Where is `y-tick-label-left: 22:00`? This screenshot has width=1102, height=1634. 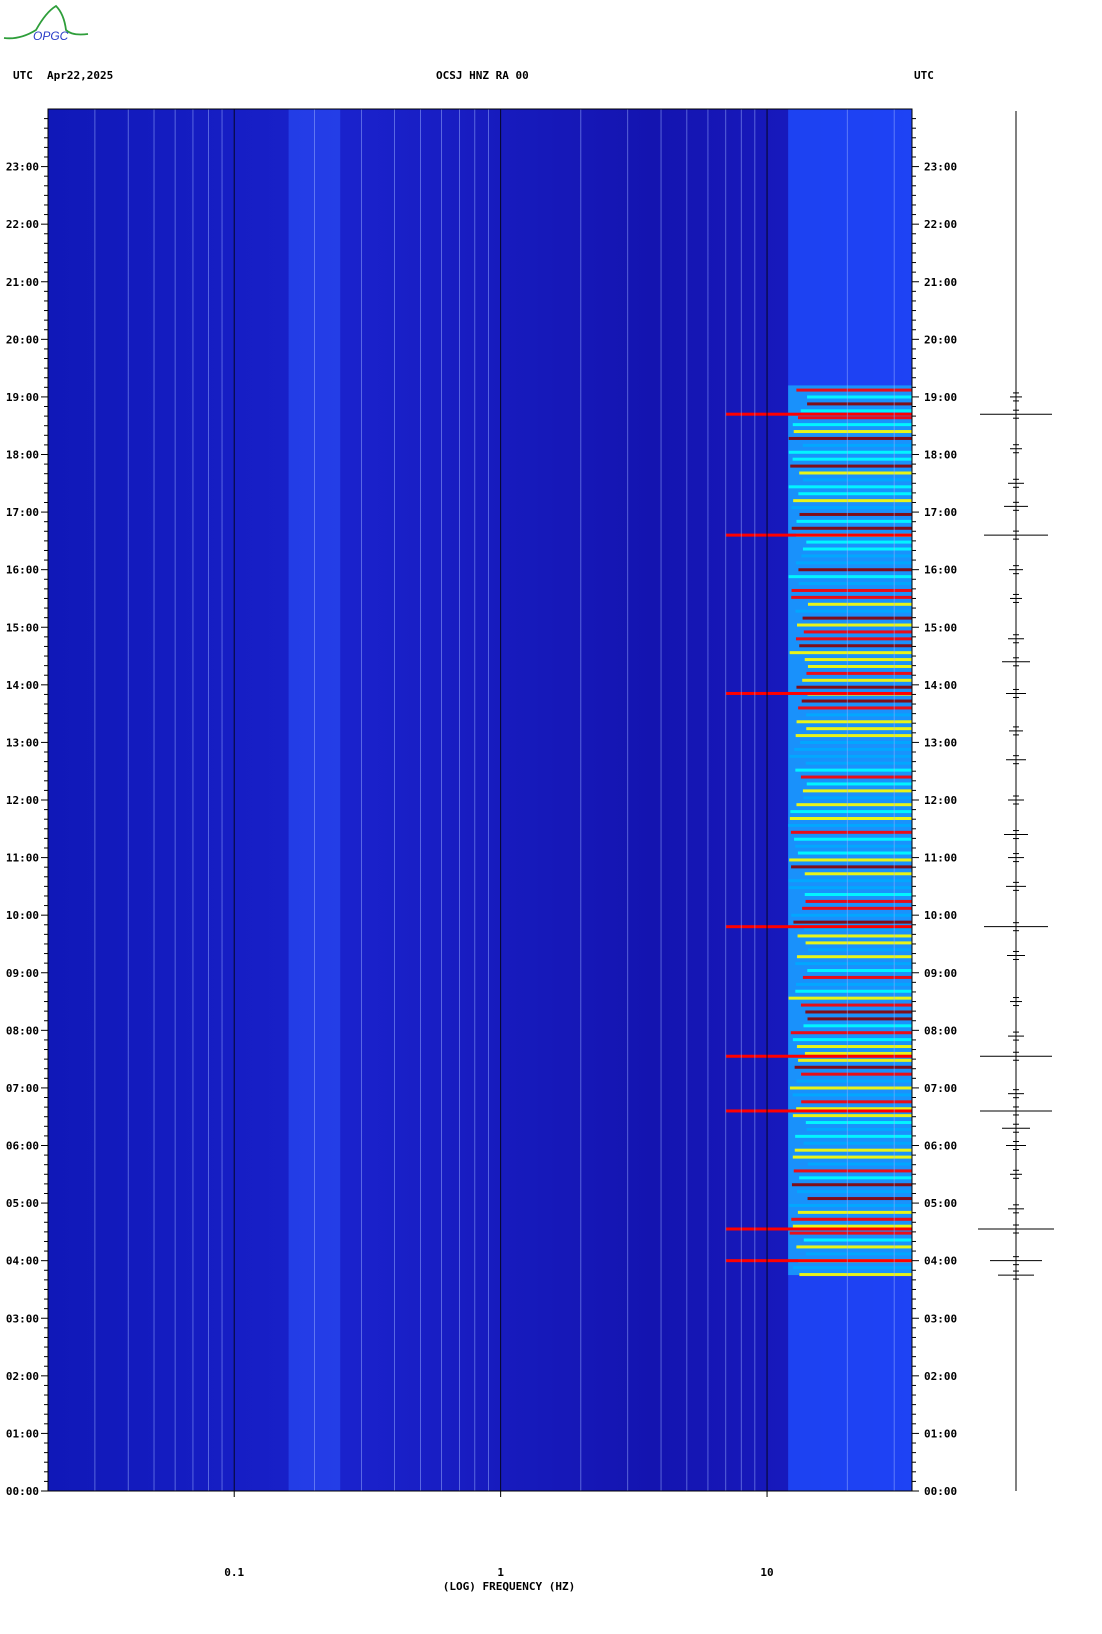 y-tick-label-left: 22:00 is located at coordinates (22, 224).